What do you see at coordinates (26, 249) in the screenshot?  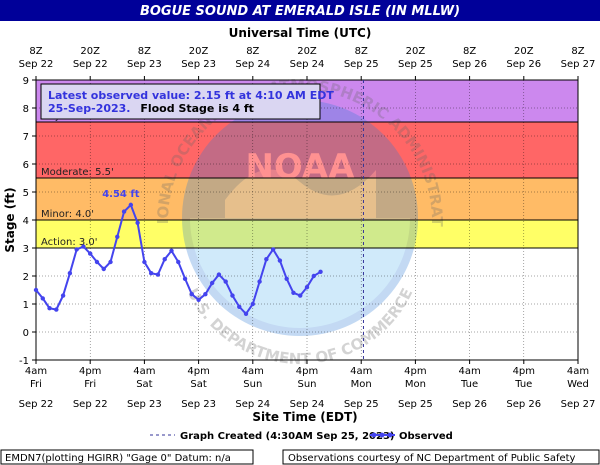 I see `y-tick-label: 3` at bounding box center [26, 249].